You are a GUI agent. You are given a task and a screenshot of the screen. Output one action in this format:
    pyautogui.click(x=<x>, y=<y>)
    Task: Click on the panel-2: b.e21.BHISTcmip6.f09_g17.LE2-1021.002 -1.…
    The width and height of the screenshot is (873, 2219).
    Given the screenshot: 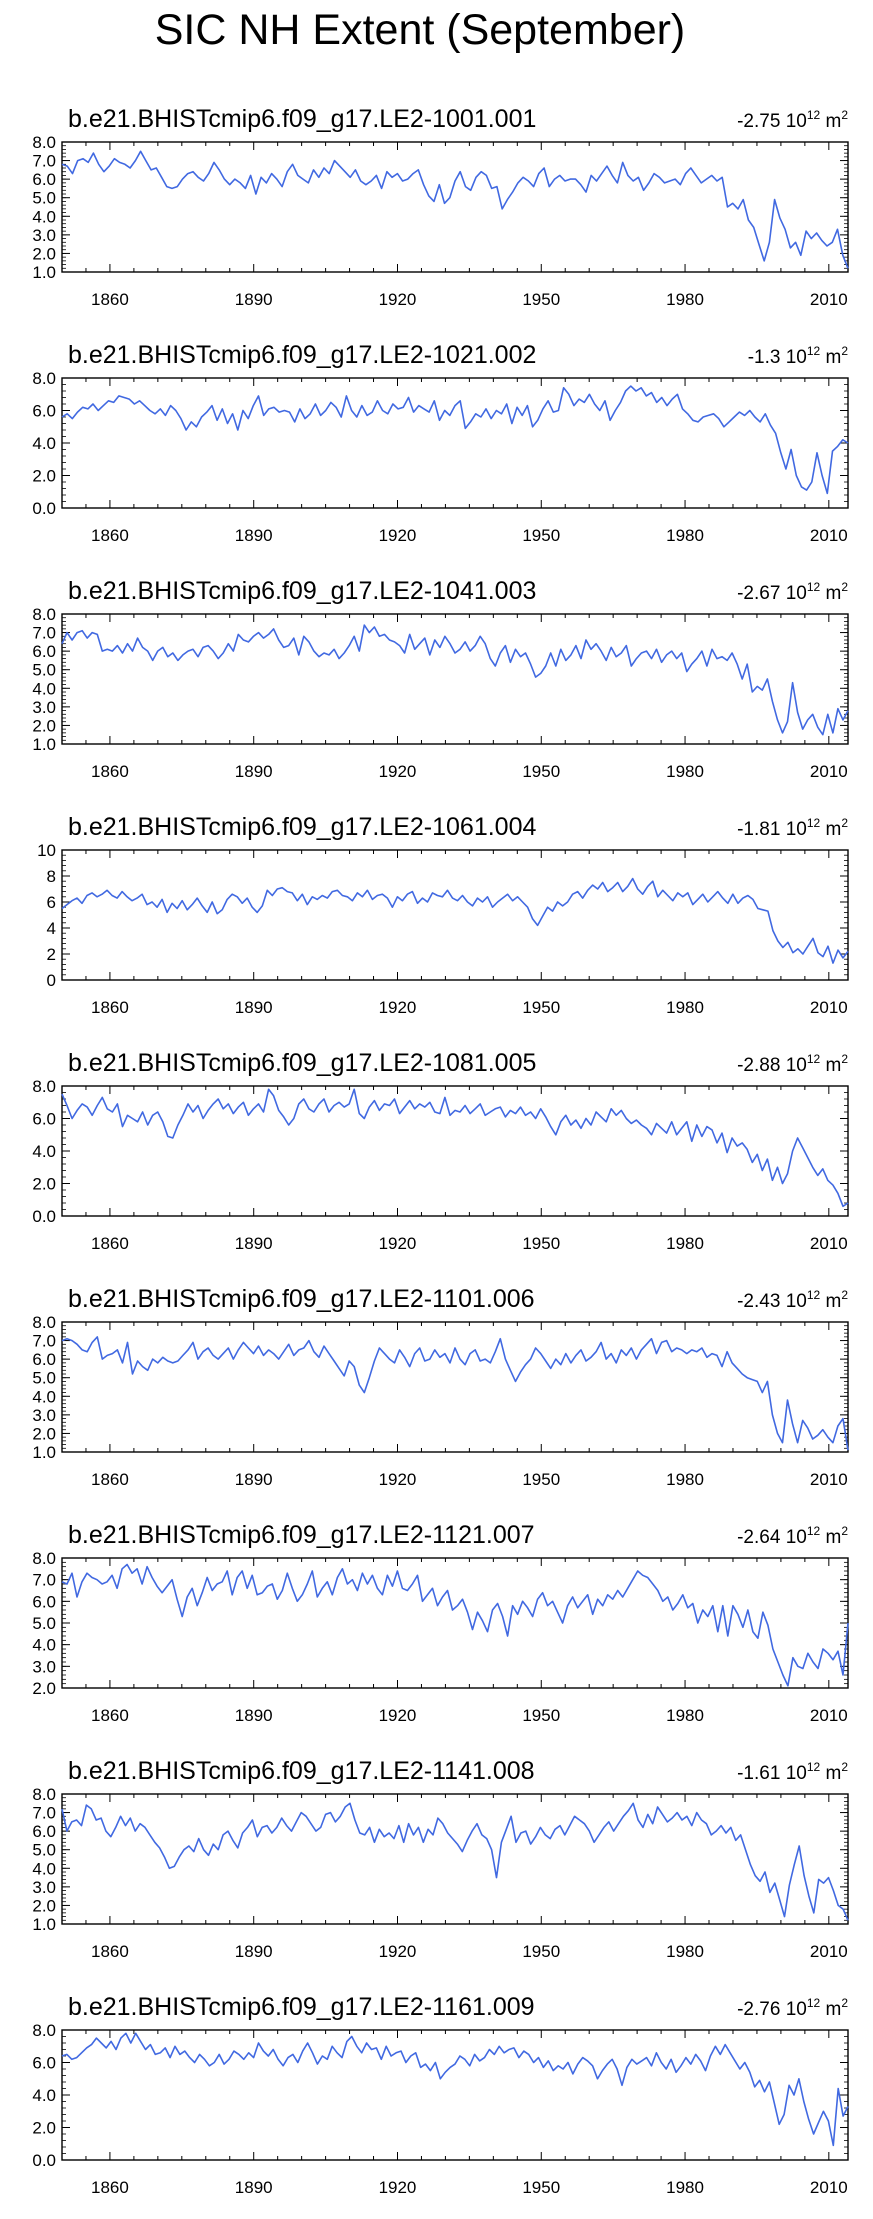 What is the action you would take?
    pyautogui.click(x=440, y=443)
    